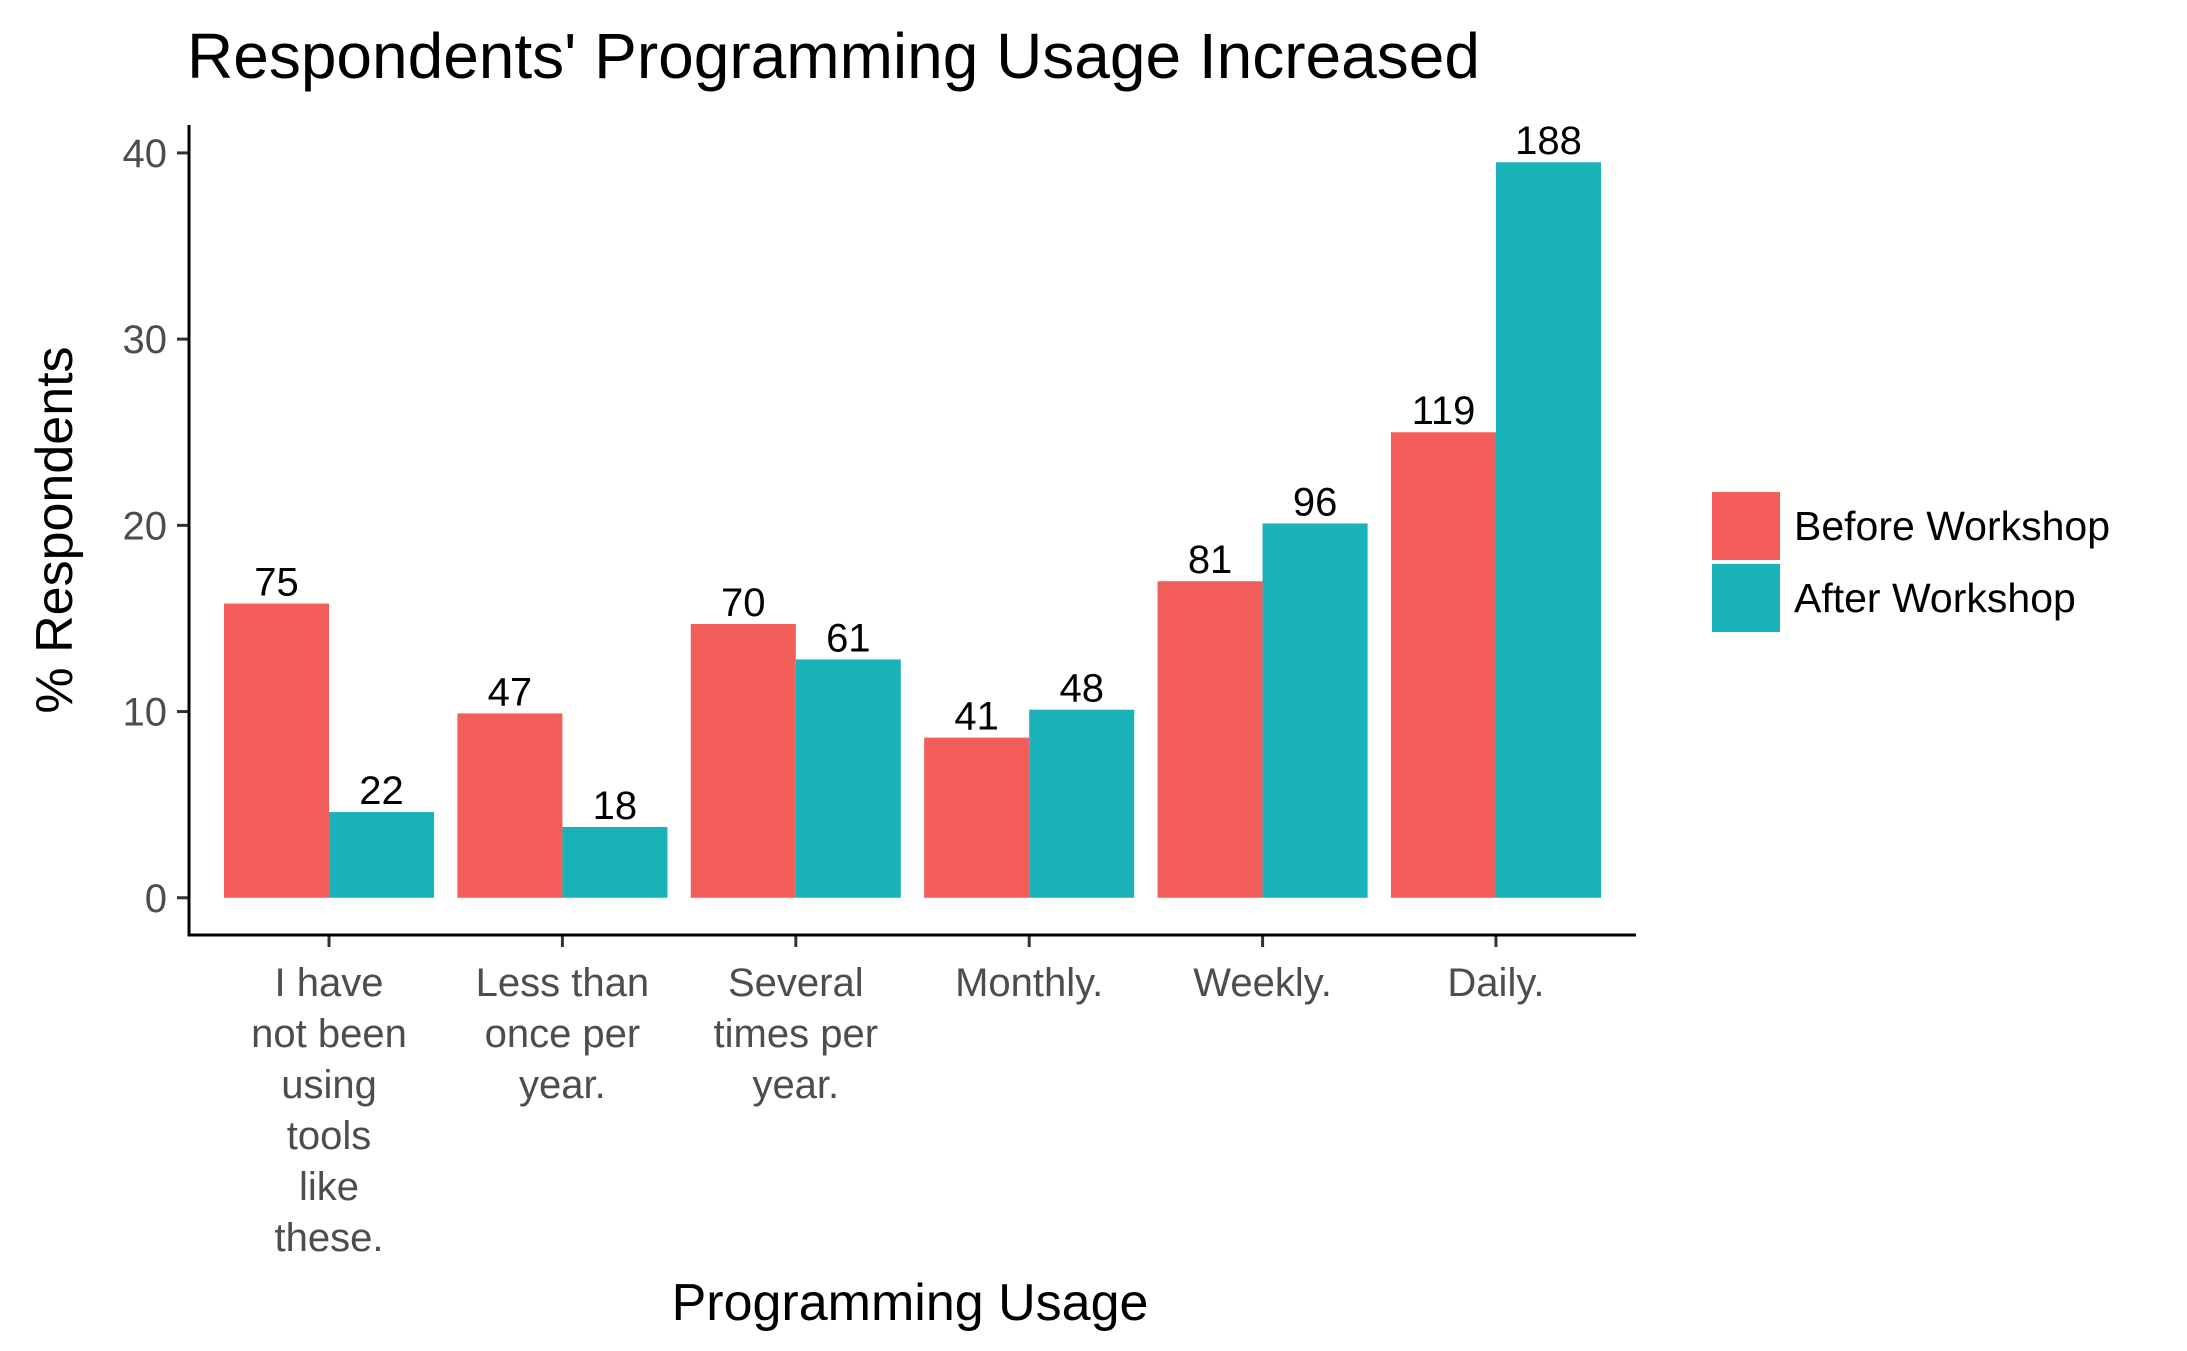 The image size is (2187, 1351). Describe the element at coordinates (329, 1110) in the screenshot. I see `x-tick-label: I have not been using tools like these.` at that location.